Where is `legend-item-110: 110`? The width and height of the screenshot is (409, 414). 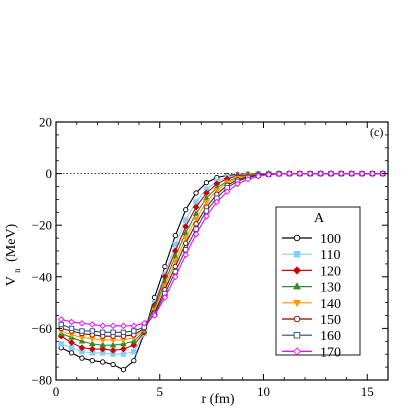 legend-item-110: 110 is located at coordinates (311, 255).